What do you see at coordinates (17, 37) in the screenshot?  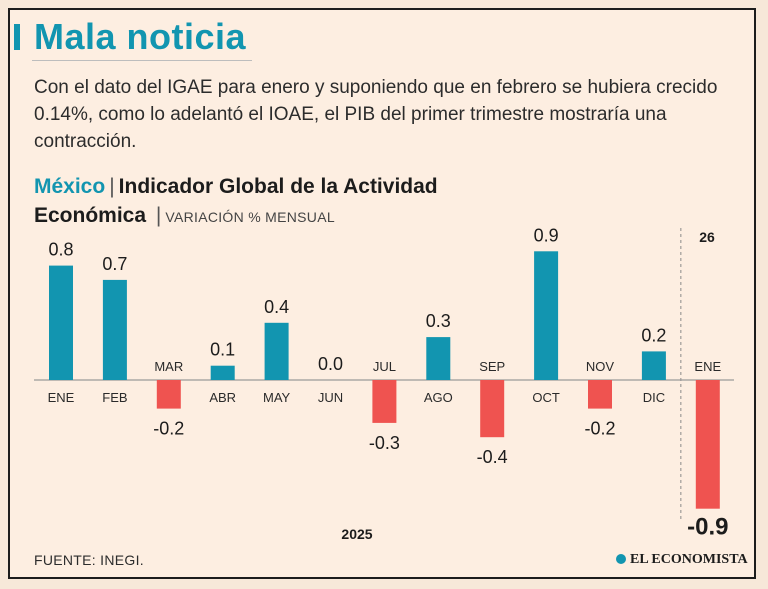 I see `headline-accent-bar` at bounding box center [17, 37].